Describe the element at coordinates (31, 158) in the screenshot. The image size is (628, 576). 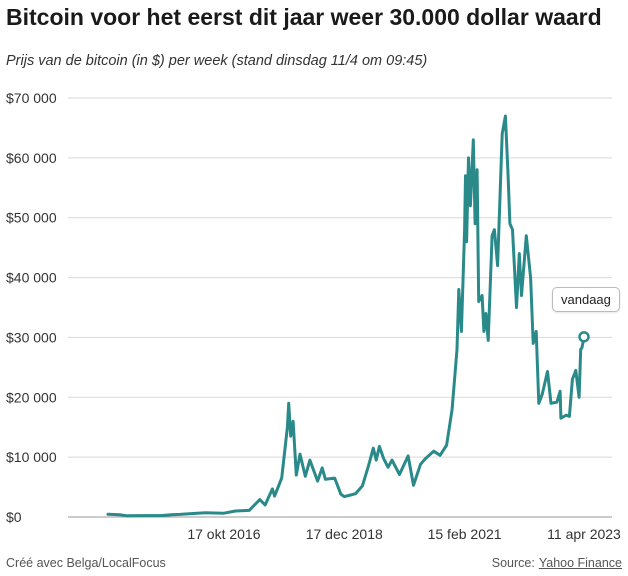
I see `y-tick-label: $60 000` at that location.